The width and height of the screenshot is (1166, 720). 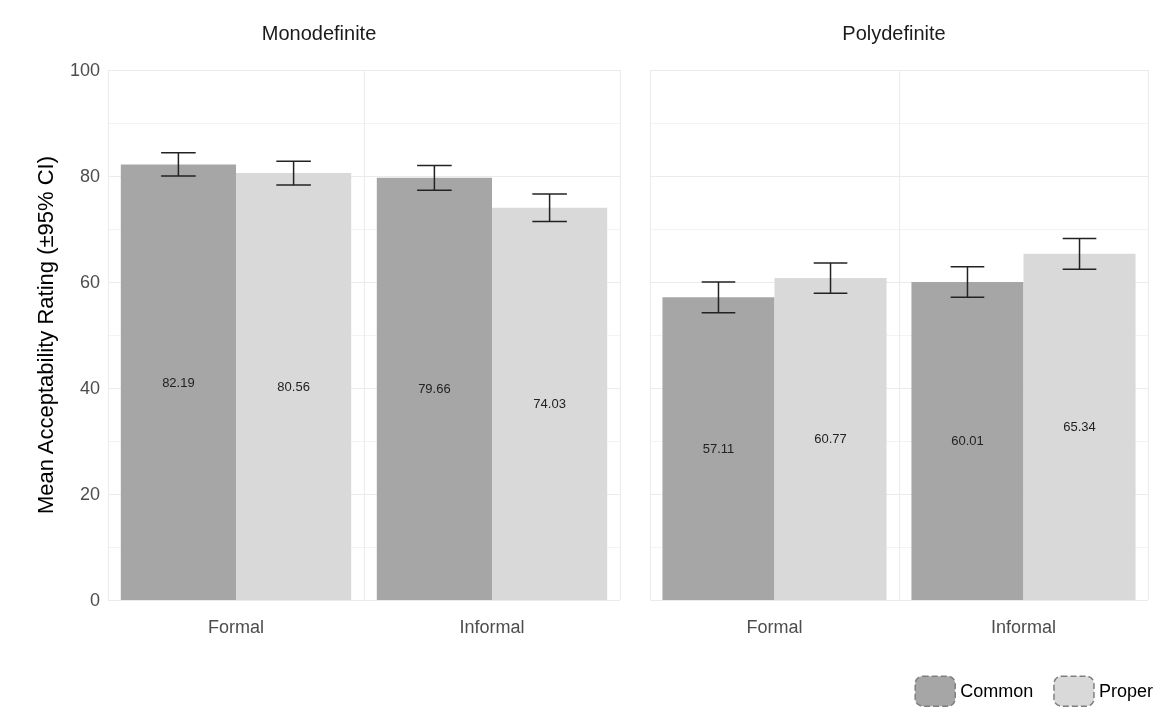 I want to click on y-tick-label: 0, so click(x=94, y=600).